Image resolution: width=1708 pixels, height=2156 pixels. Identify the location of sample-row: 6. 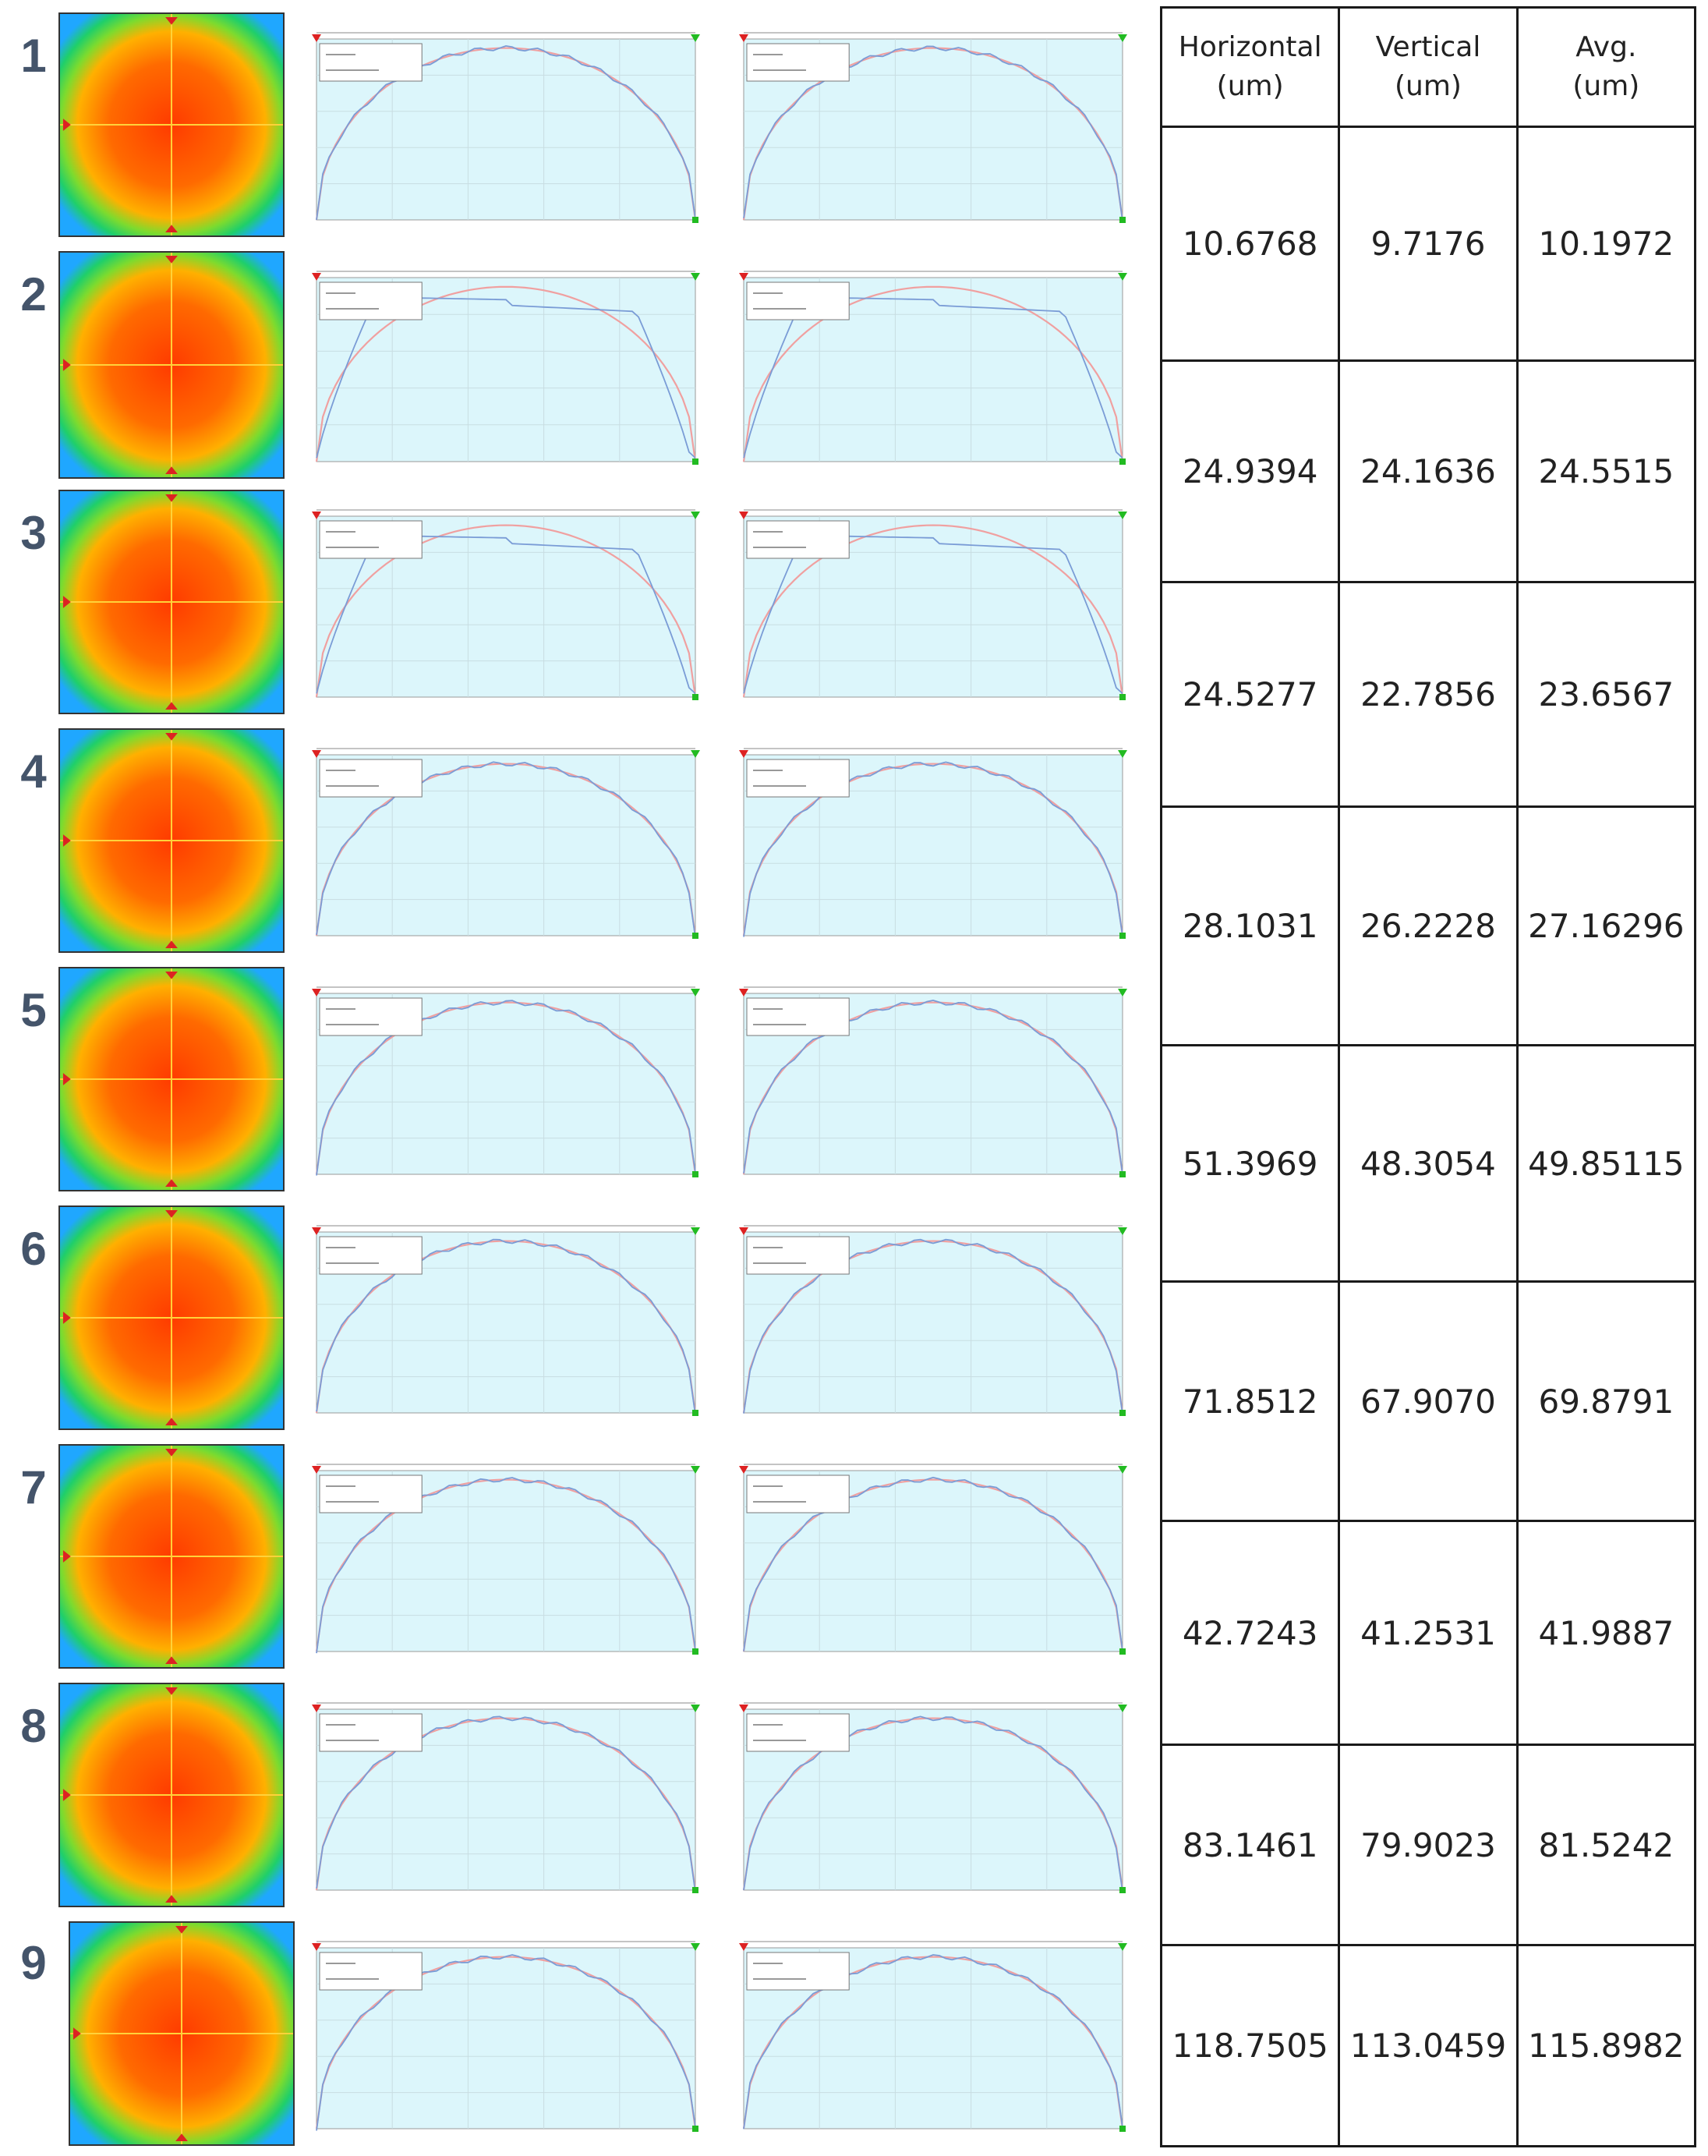
(577, 1318).